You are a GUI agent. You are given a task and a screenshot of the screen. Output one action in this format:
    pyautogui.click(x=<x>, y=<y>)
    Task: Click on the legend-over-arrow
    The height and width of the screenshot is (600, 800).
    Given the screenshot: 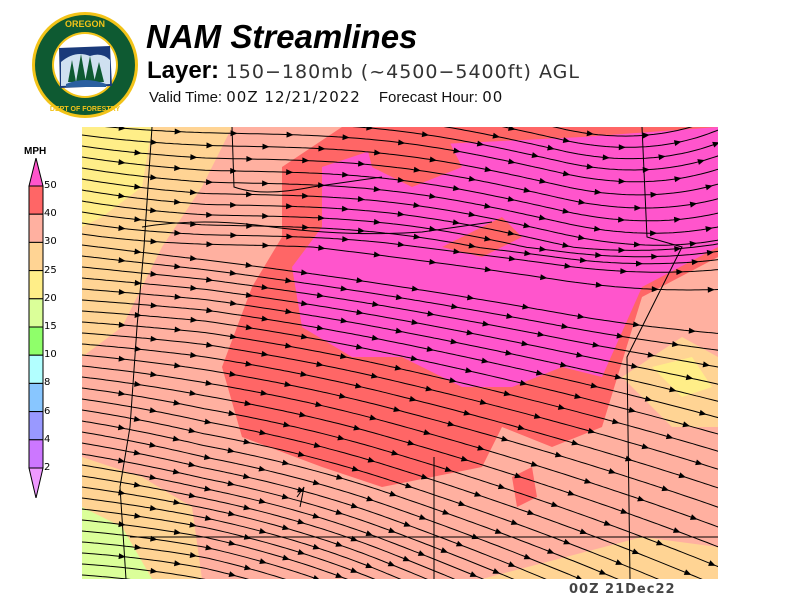 What is the action you would take?
    pyautogui.click(x=36, y=172)
    